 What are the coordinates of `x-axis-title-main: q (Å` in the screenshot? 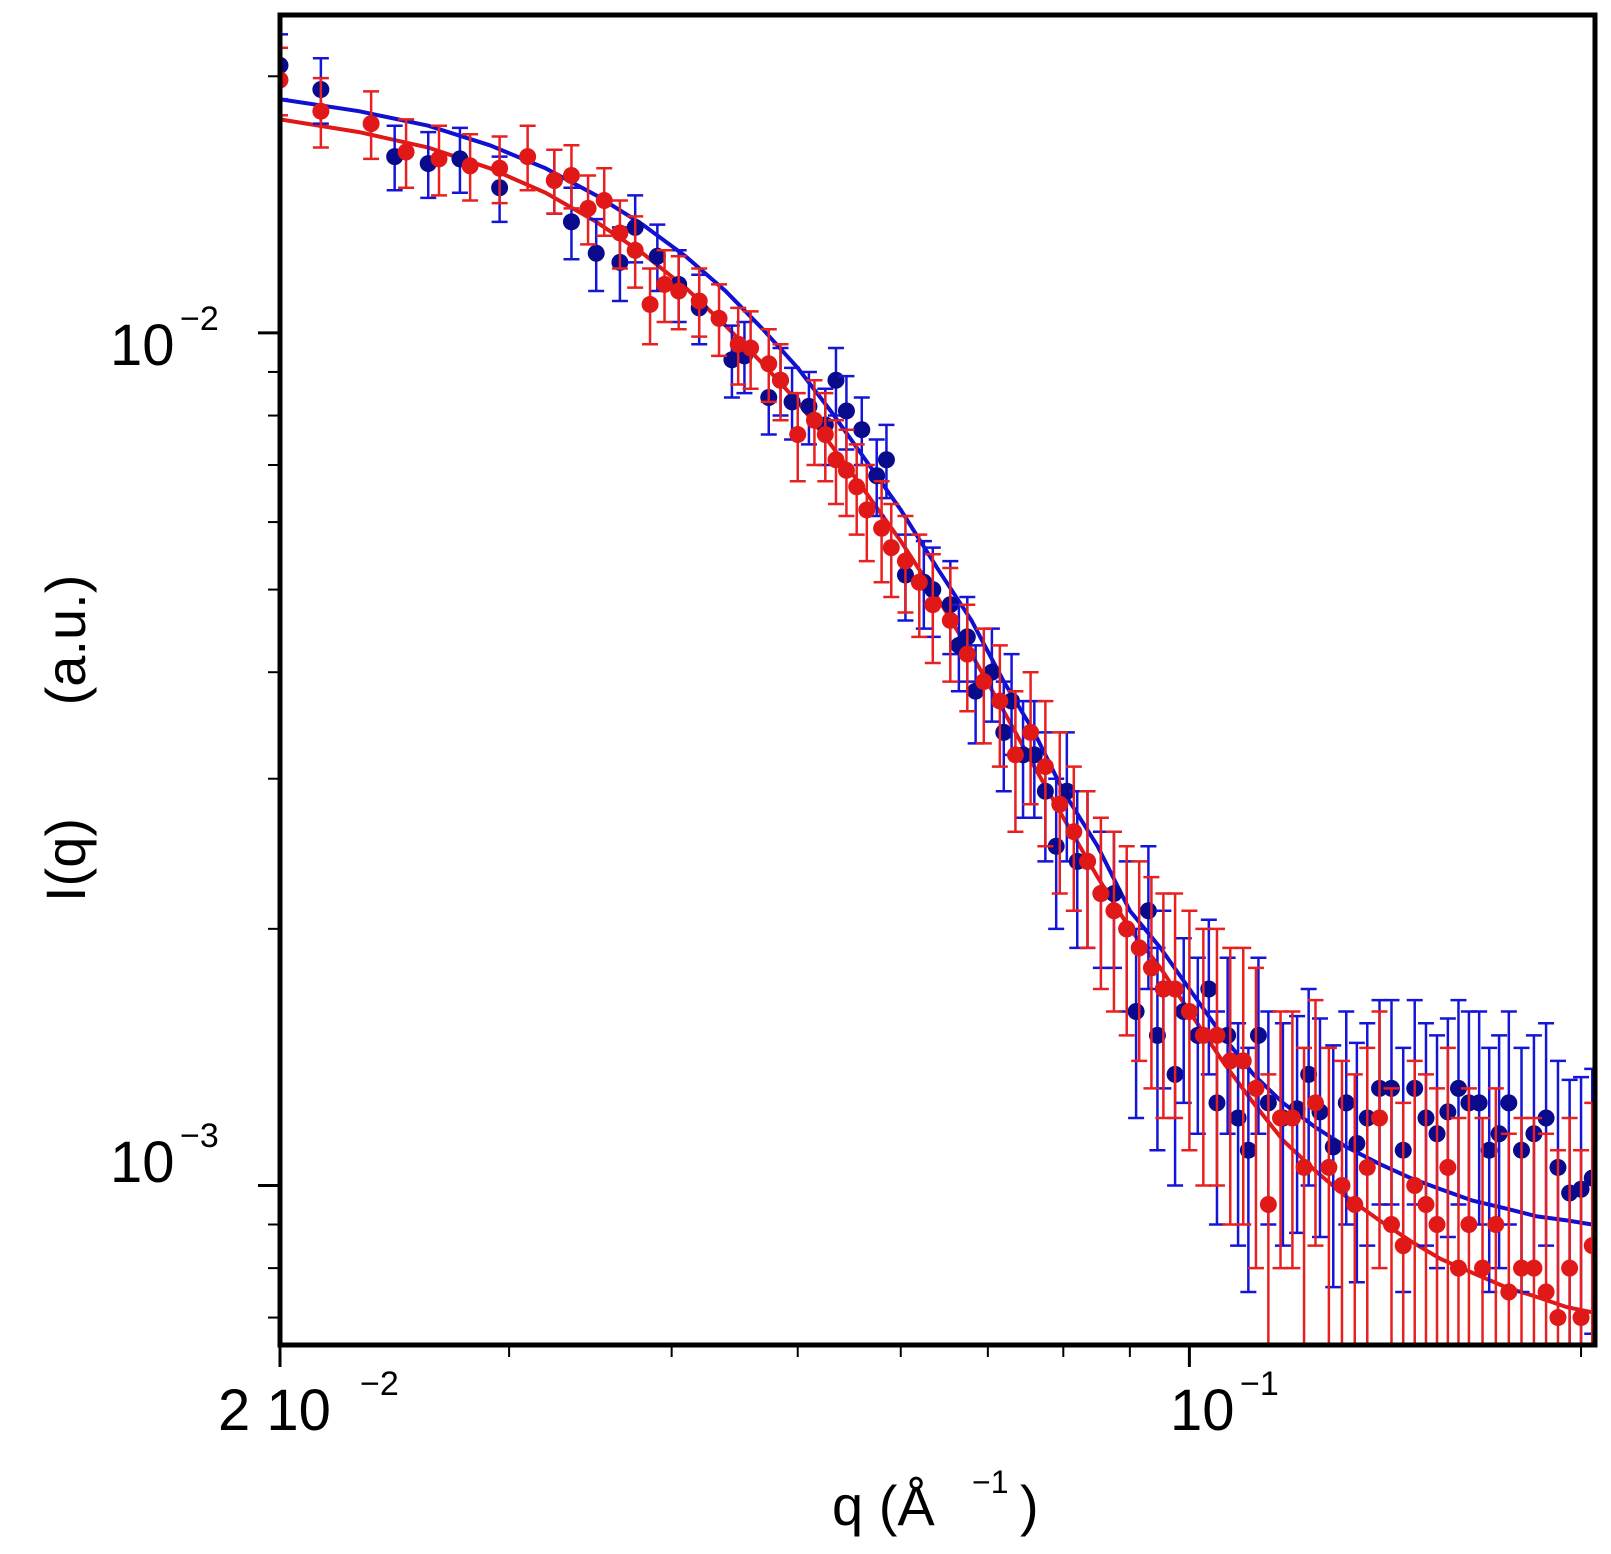 It's located at (883, 1505).